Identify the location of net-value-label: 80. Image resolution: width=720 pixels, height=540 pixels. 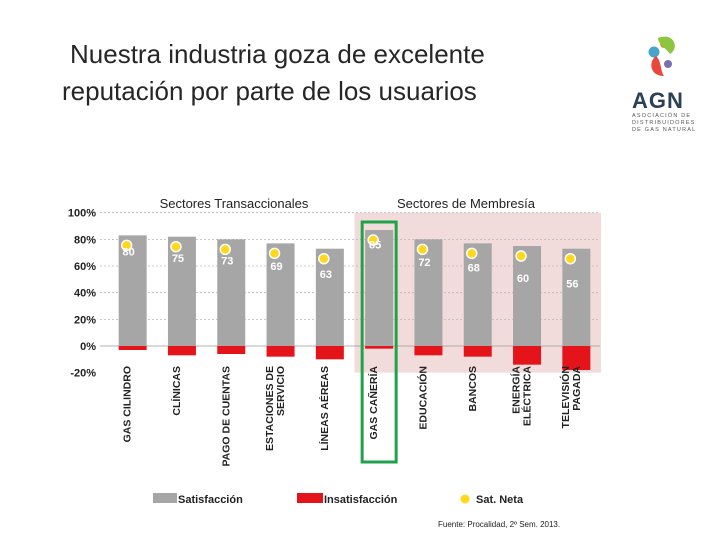
(129, 252).